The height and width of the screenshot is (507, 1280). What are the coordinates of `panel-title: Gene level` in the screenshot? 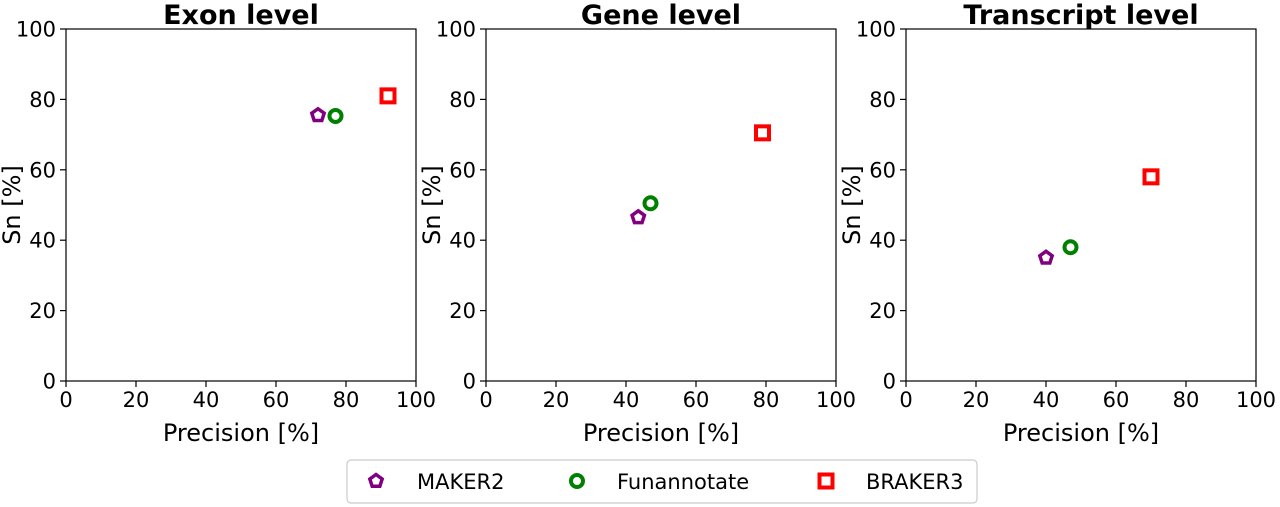 It's located at (661, 15).